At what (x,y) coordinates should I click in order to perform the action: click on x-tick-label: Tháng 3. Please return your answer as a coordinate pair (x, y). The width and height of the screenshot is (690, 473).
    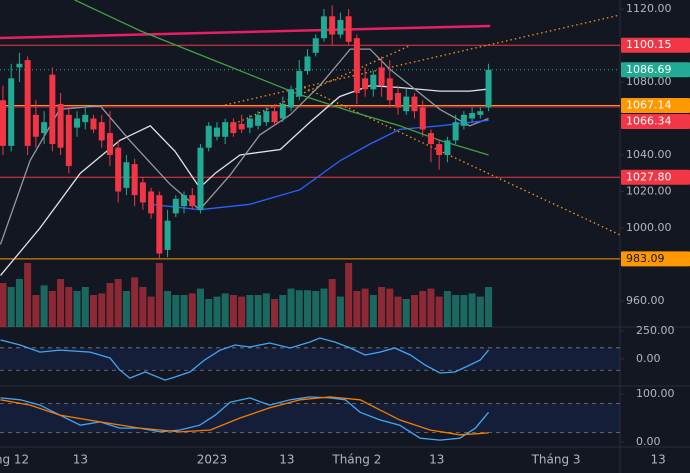
    Looking at the image, I should click on (556, 460).